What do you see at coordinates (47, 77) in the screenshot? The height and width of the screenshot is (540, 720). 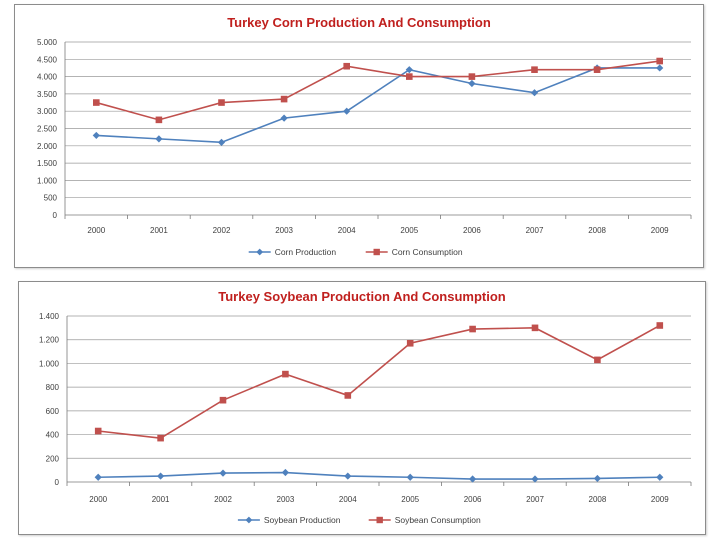 I see `y-tick-label: 4.000` at bounding box center [47, 77].